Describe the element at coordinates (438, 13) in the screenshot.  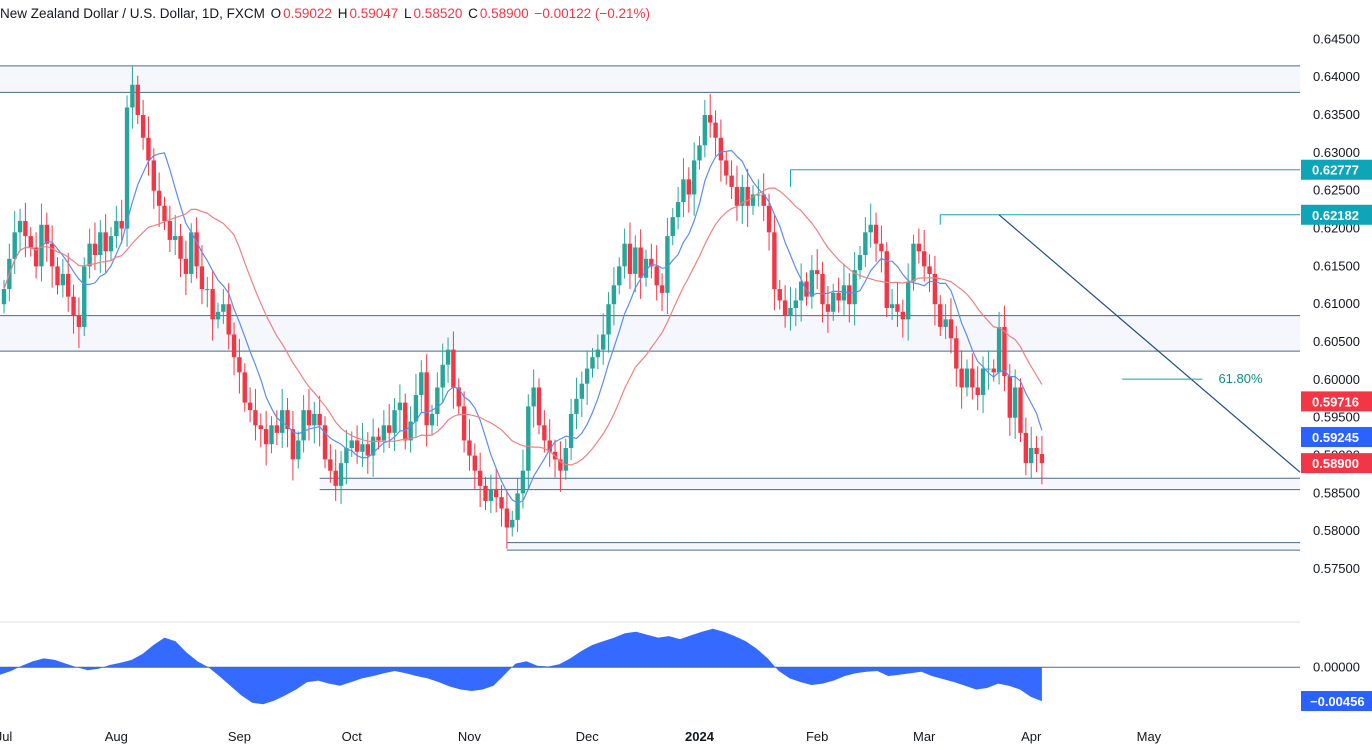
I see `low-value: 0.58520` at that location.